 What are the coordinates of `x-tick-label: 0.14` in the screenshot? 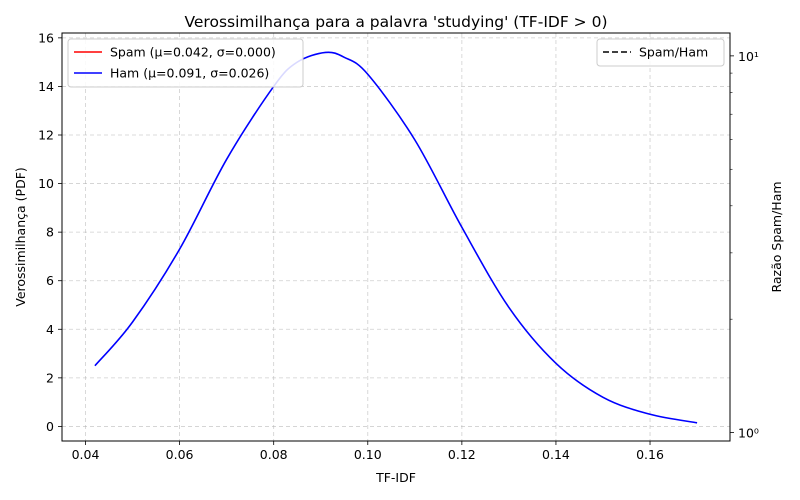 It's located at (556, 454).